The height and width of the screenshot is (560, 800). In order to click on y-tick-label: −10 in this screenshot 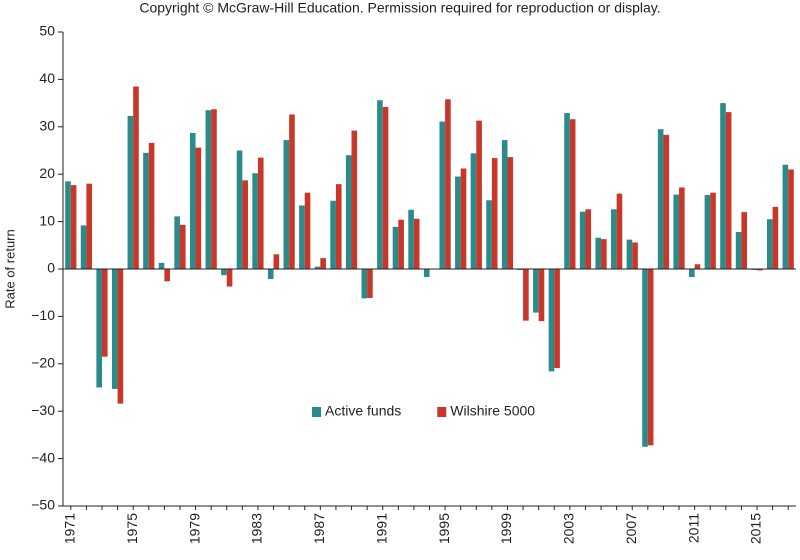, I will do `click(43, 315)`.